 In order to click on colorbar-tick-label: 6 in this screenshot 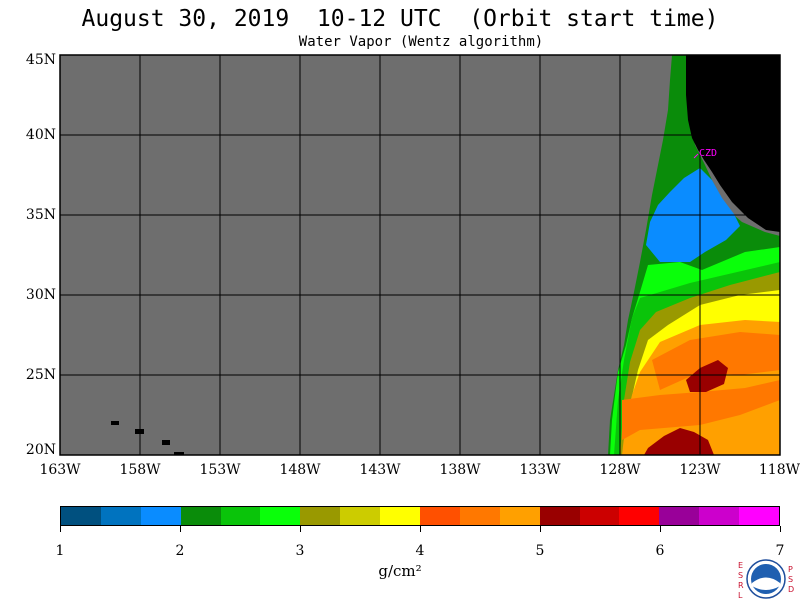, I will do `click(660, 551)`.